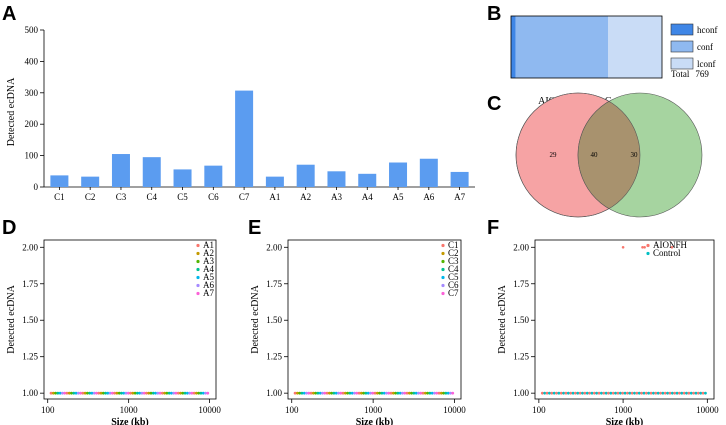  What do you see at coordinates (208, 261) in the screenshot?
I see `legend-label-a3: A3` at bounding box center [208, 261].